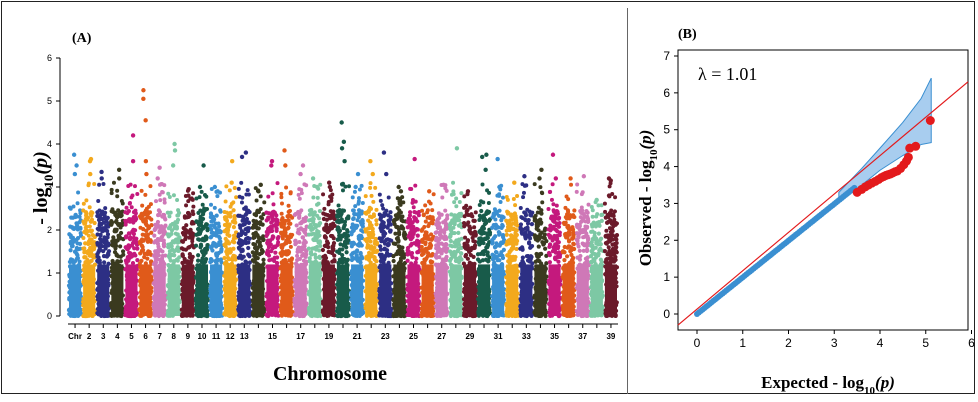  Describe the element at coordinates (131, 225) in the screenshot. I see `chromosome-5-points` at that location.